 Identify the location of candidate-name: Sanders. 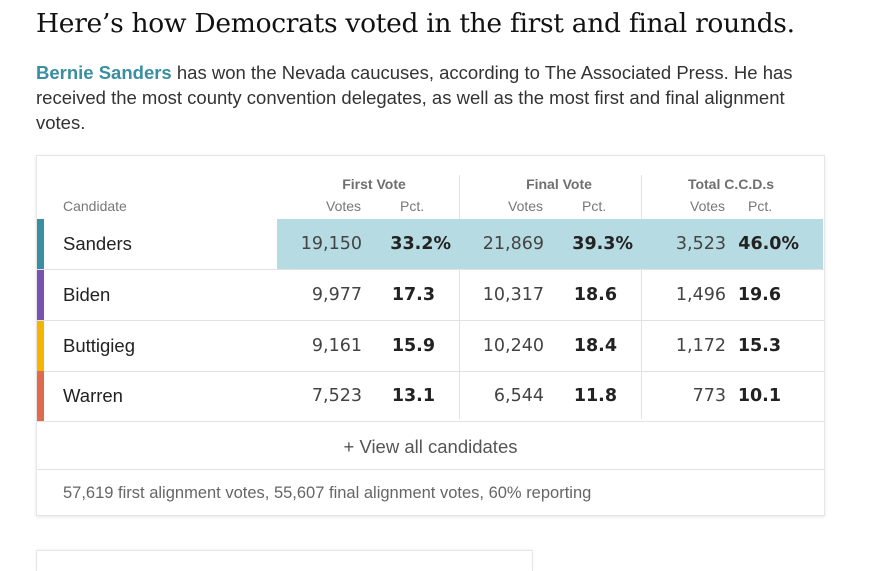
(97, 243).